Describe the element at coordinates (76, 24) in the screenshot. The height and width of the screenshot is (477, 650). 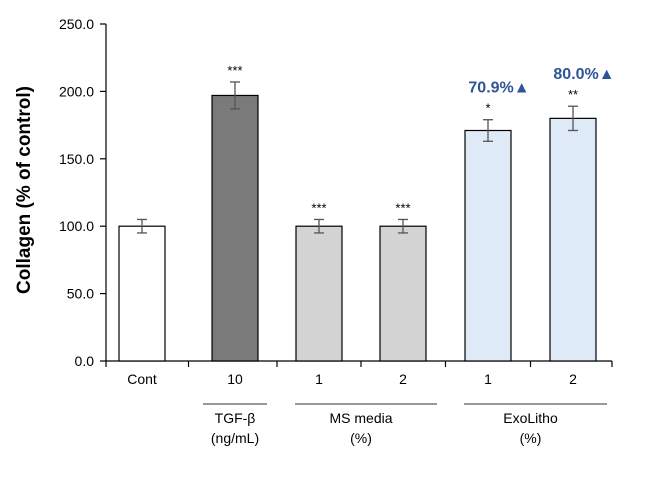
I see `y-tick-label: 250.0` at that location.